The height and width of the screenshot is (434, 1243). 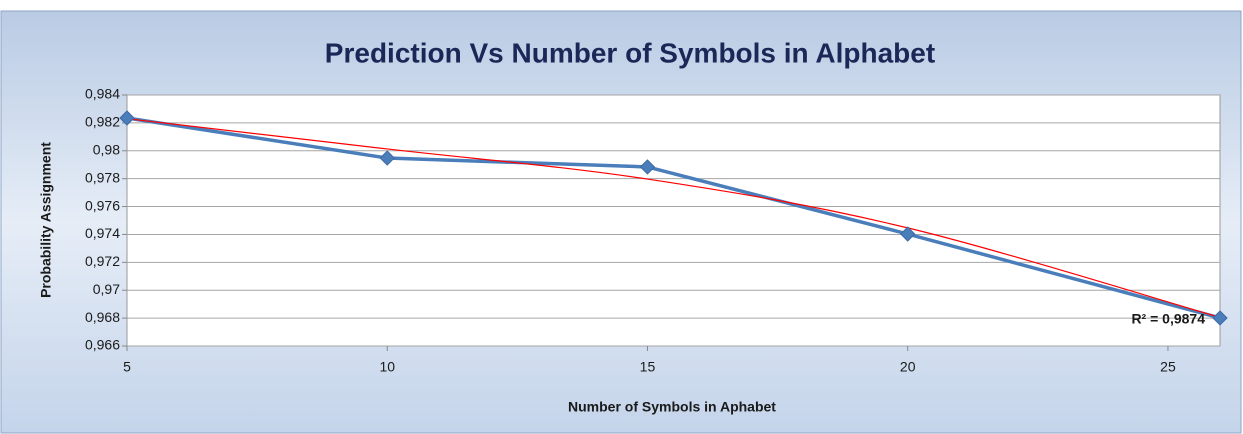 I want to click on x-tick-label: 20, so click(x=908, y=367).